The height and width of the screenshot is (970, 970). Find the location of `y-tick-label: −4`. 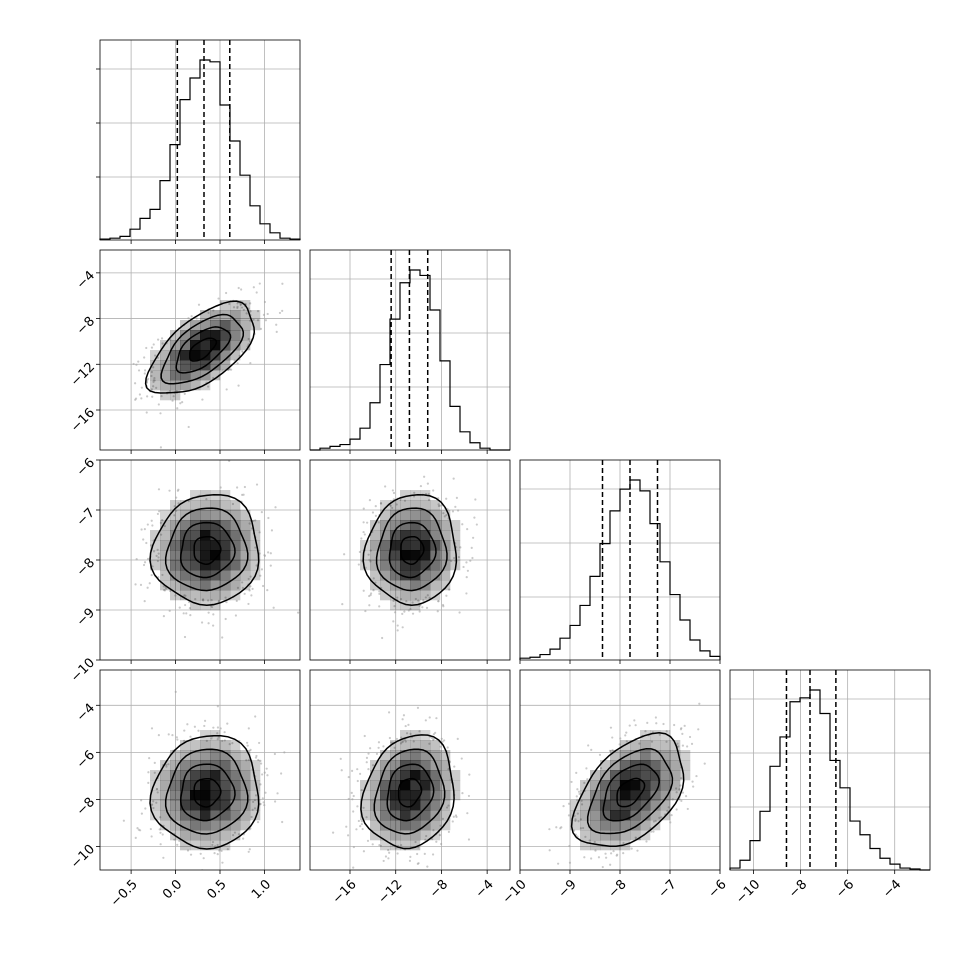

y-tick-label: −4 is located at coordinates (86, 713).